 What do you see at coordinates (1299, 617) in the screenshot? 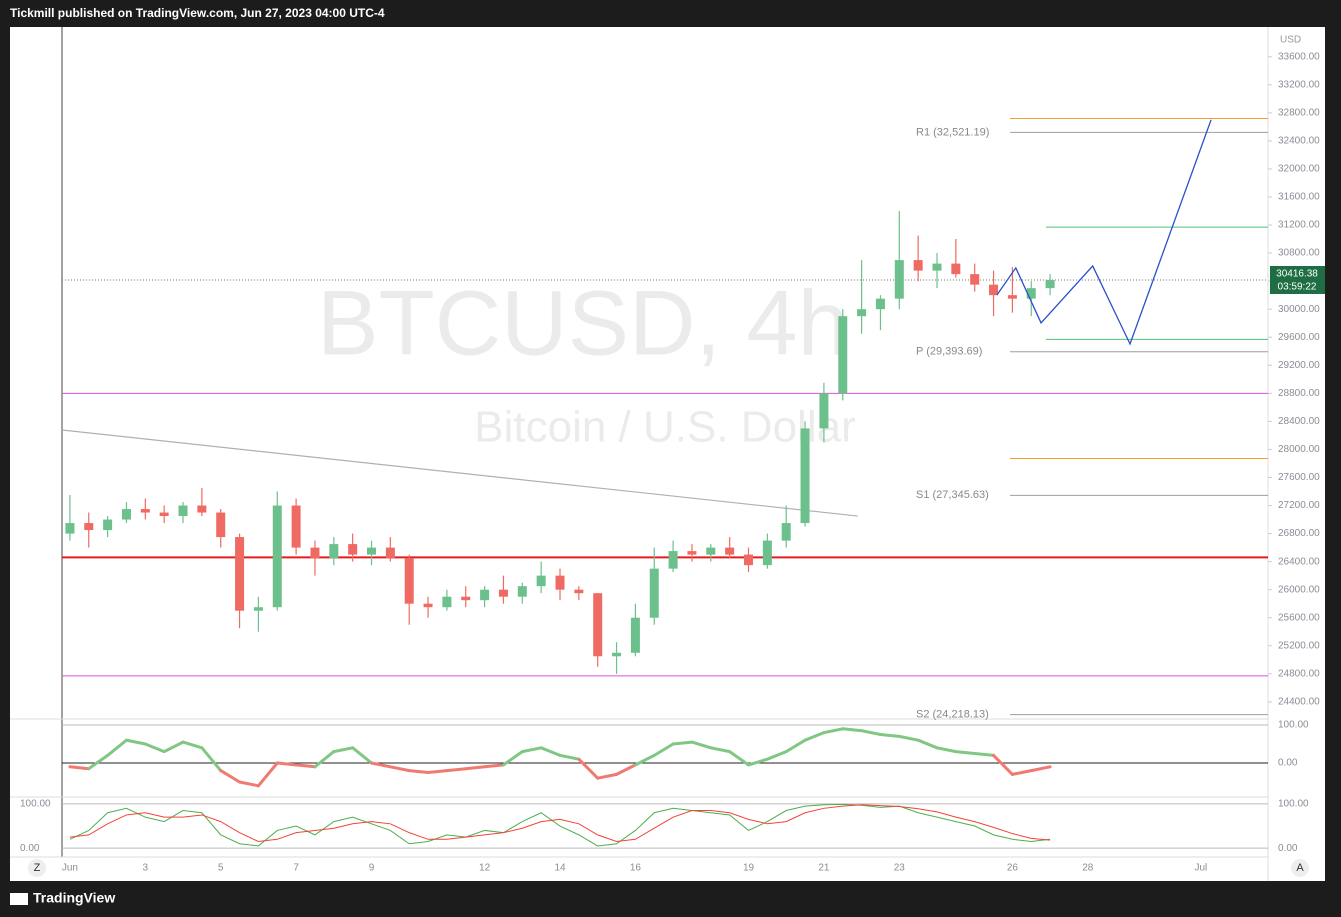
I see `y-tick-label: 25600.00` at bounding box center [1299, 617].